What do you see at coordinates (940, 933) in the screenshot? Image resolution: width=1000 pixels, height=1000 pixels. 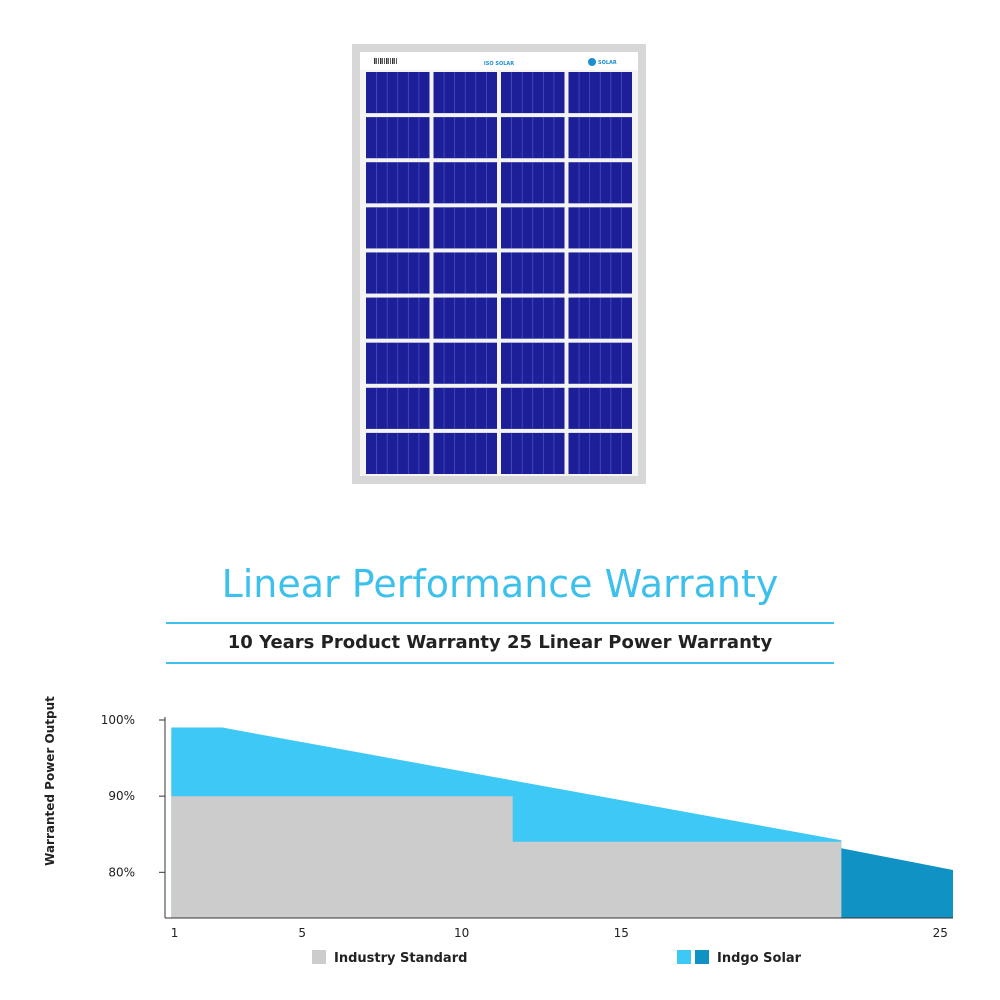 I see `x-tick-label: 25` at bounding box center [940, 933].